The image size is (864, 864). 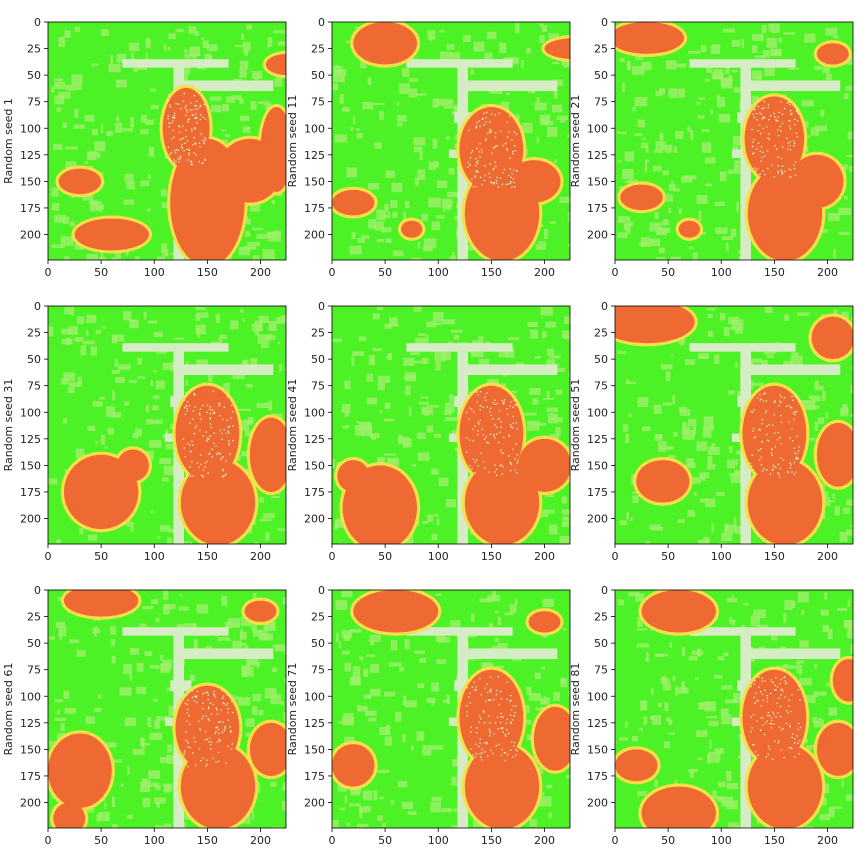 I want to click on y-tick-label: 25, so click(x=318, y=333).